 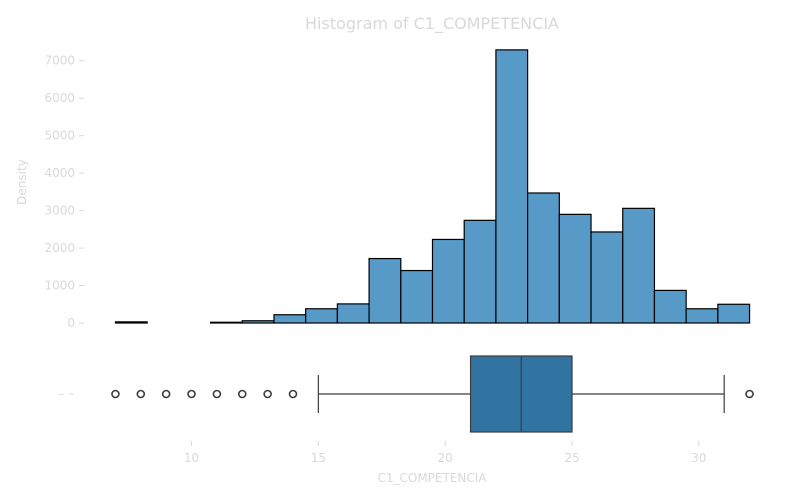 What do you see at coordinates (59, 248) in the screenshot?
I see `y-tick-label: 2000` at bounding box center [59, 248].